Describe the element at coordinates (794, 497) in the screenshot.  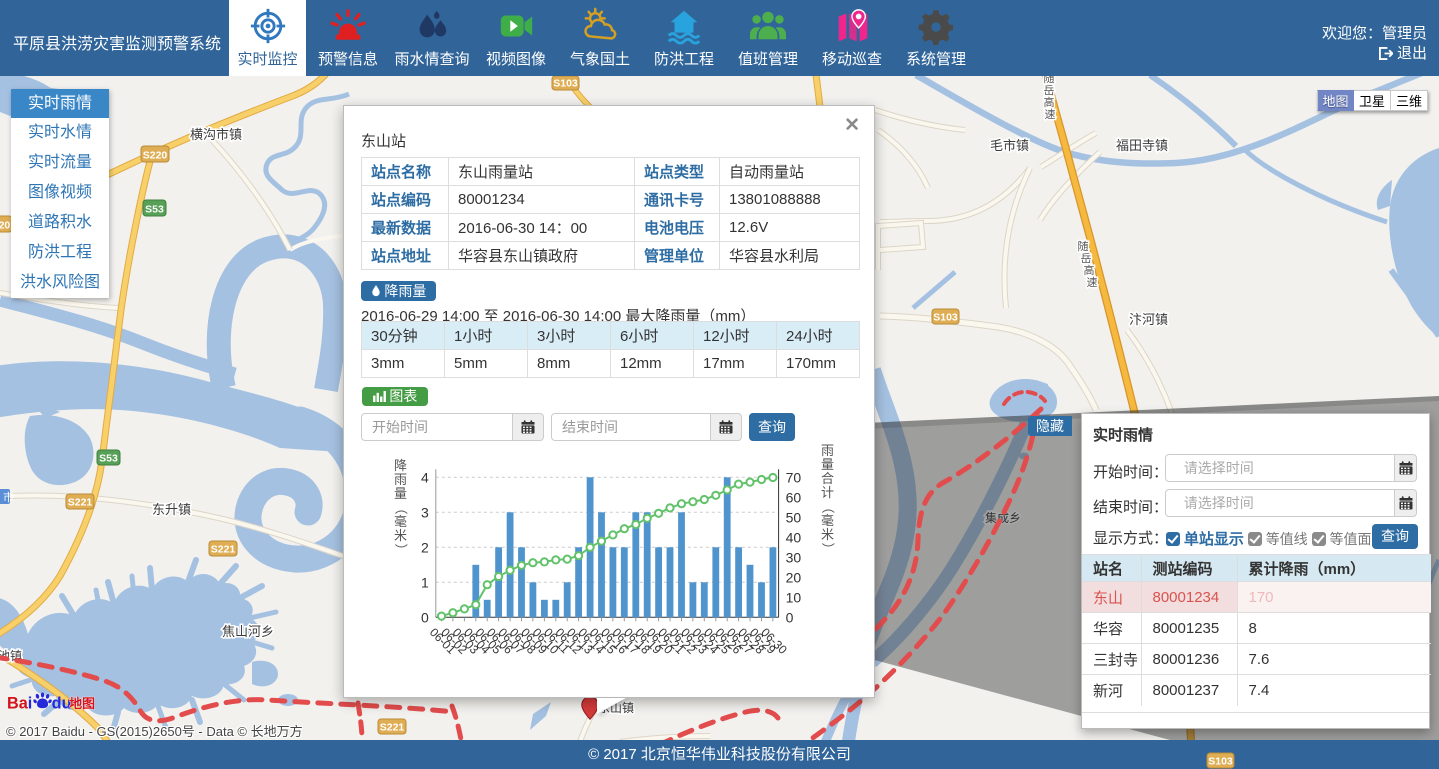
I see `svg-text: 60` at that location.